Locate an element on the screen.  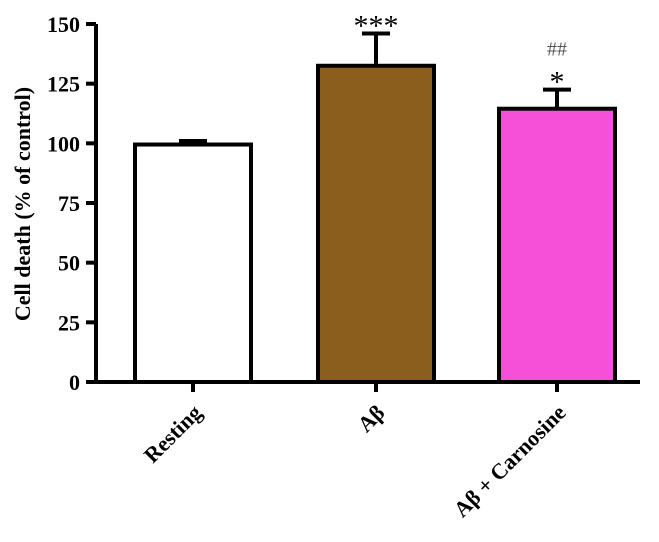
y-tick-label: 75 is located at coordinates (69, 203).